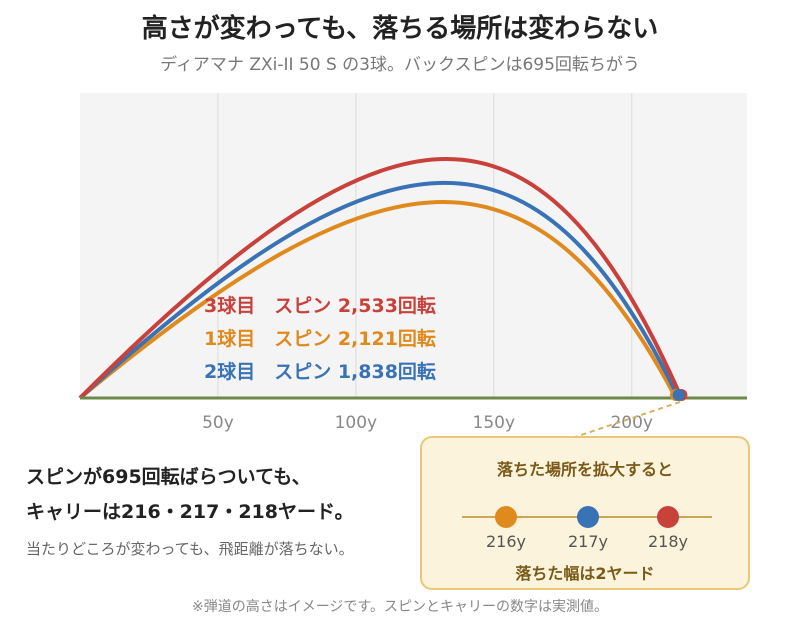 This screenshot has width=800, height=625. What do you see at coordinates (218, 423) in the screenshot?
I see `x-tick-label: 50y` at bounding box center [218, 423].